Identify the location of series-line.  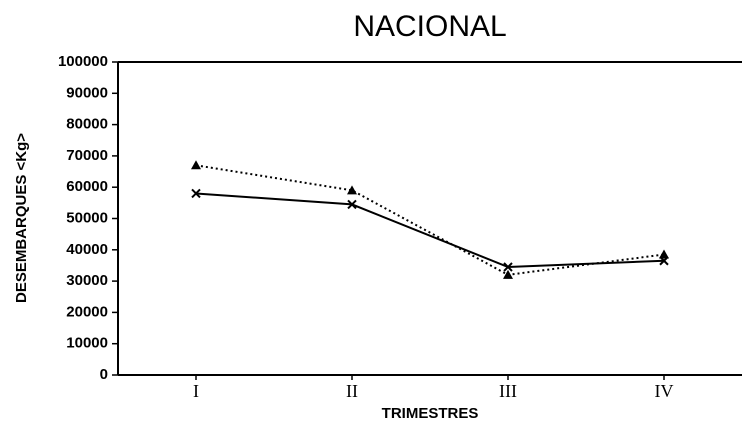
(430, 230).